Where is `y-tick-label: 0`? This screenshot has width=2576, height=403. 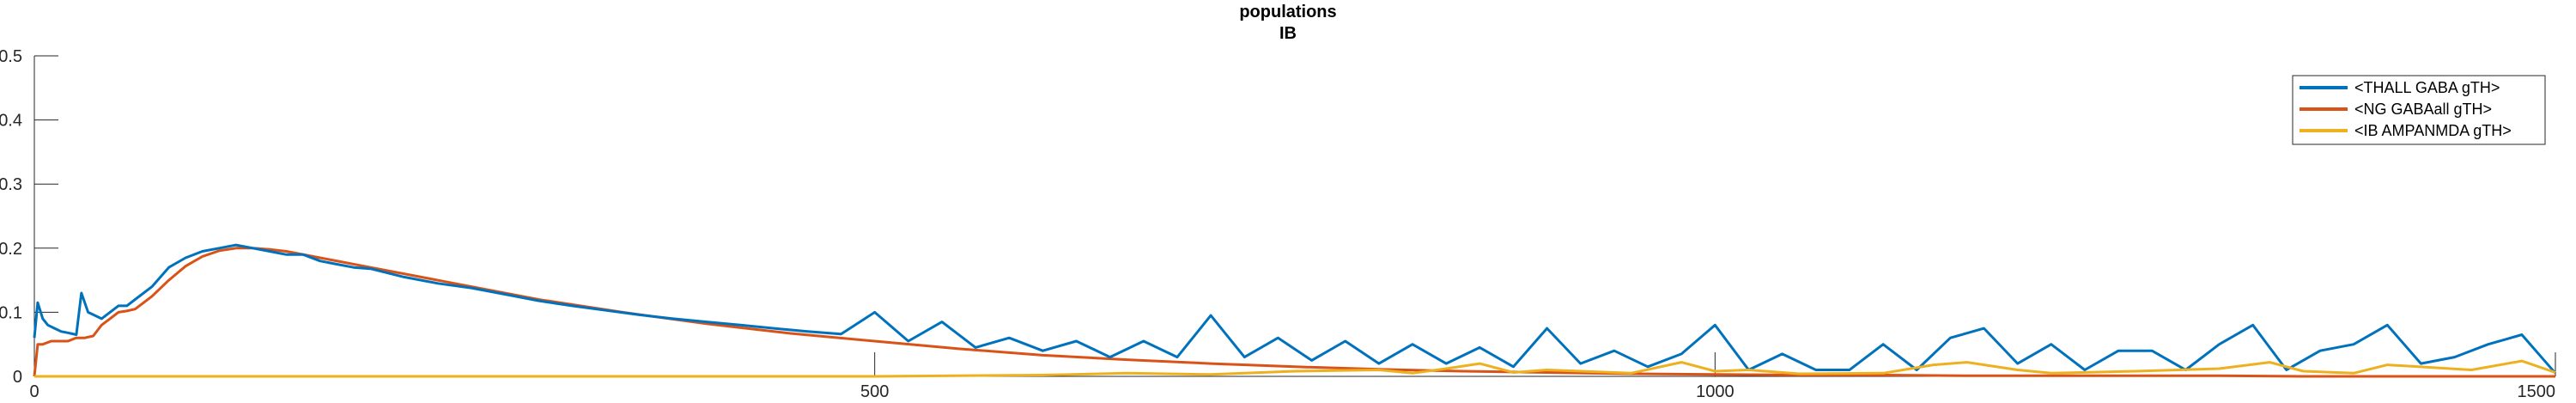
y-tick-label: 0 is located at coordinates (17, 377).